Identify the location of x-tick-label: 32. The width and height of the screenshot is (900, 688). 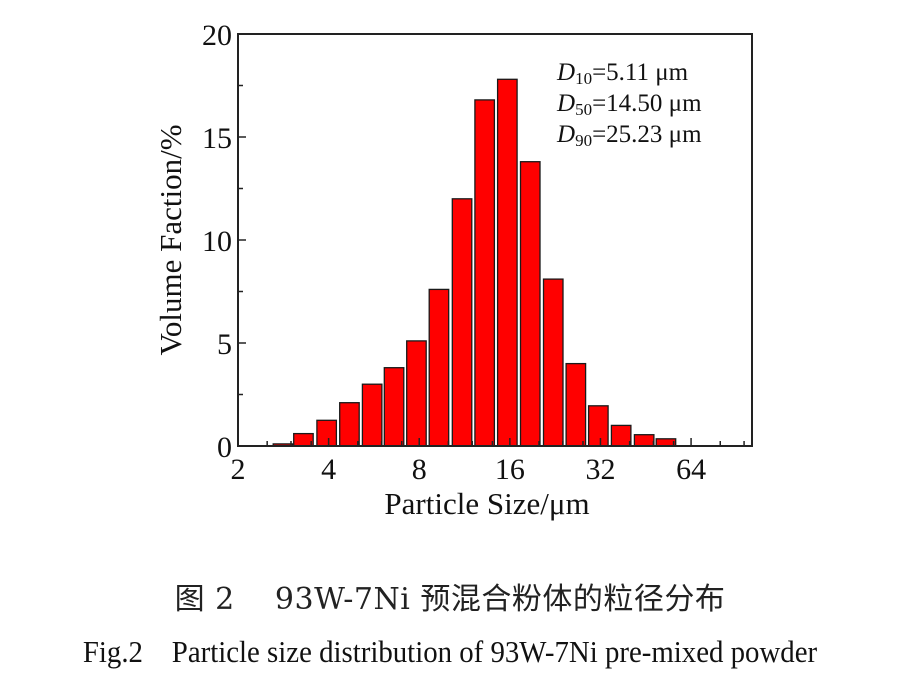
(600, 469).